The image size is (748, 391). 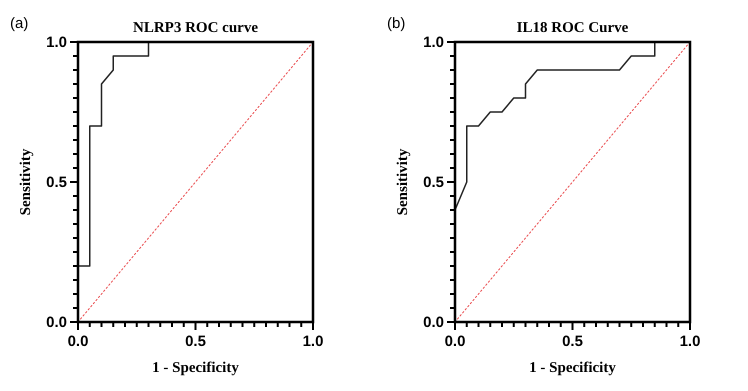 I want to click on chart-title: IL18 ROC Curve, so click(x=572, y=28).